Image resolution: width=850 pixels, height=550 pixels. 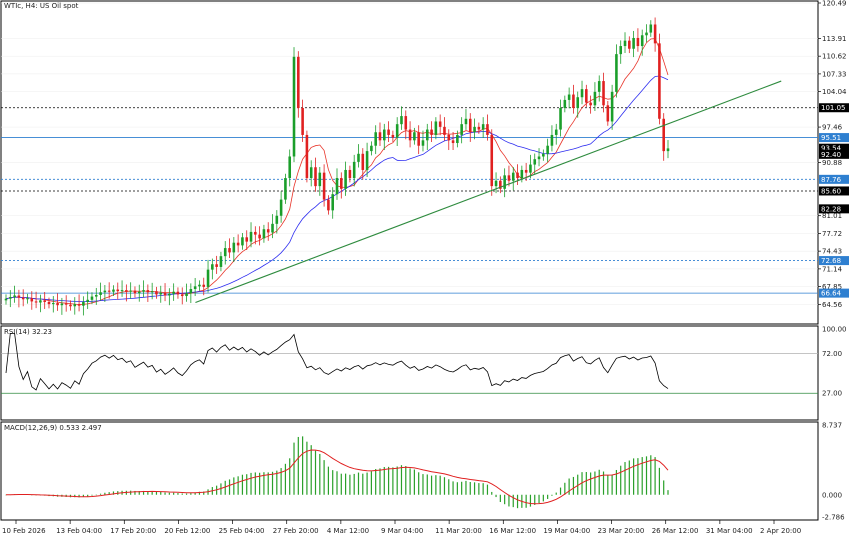 What do you see at coordinates (834, 92) in the screenshot?
I see `price-tick-label: 104.04` at bounding box center [834, 92].